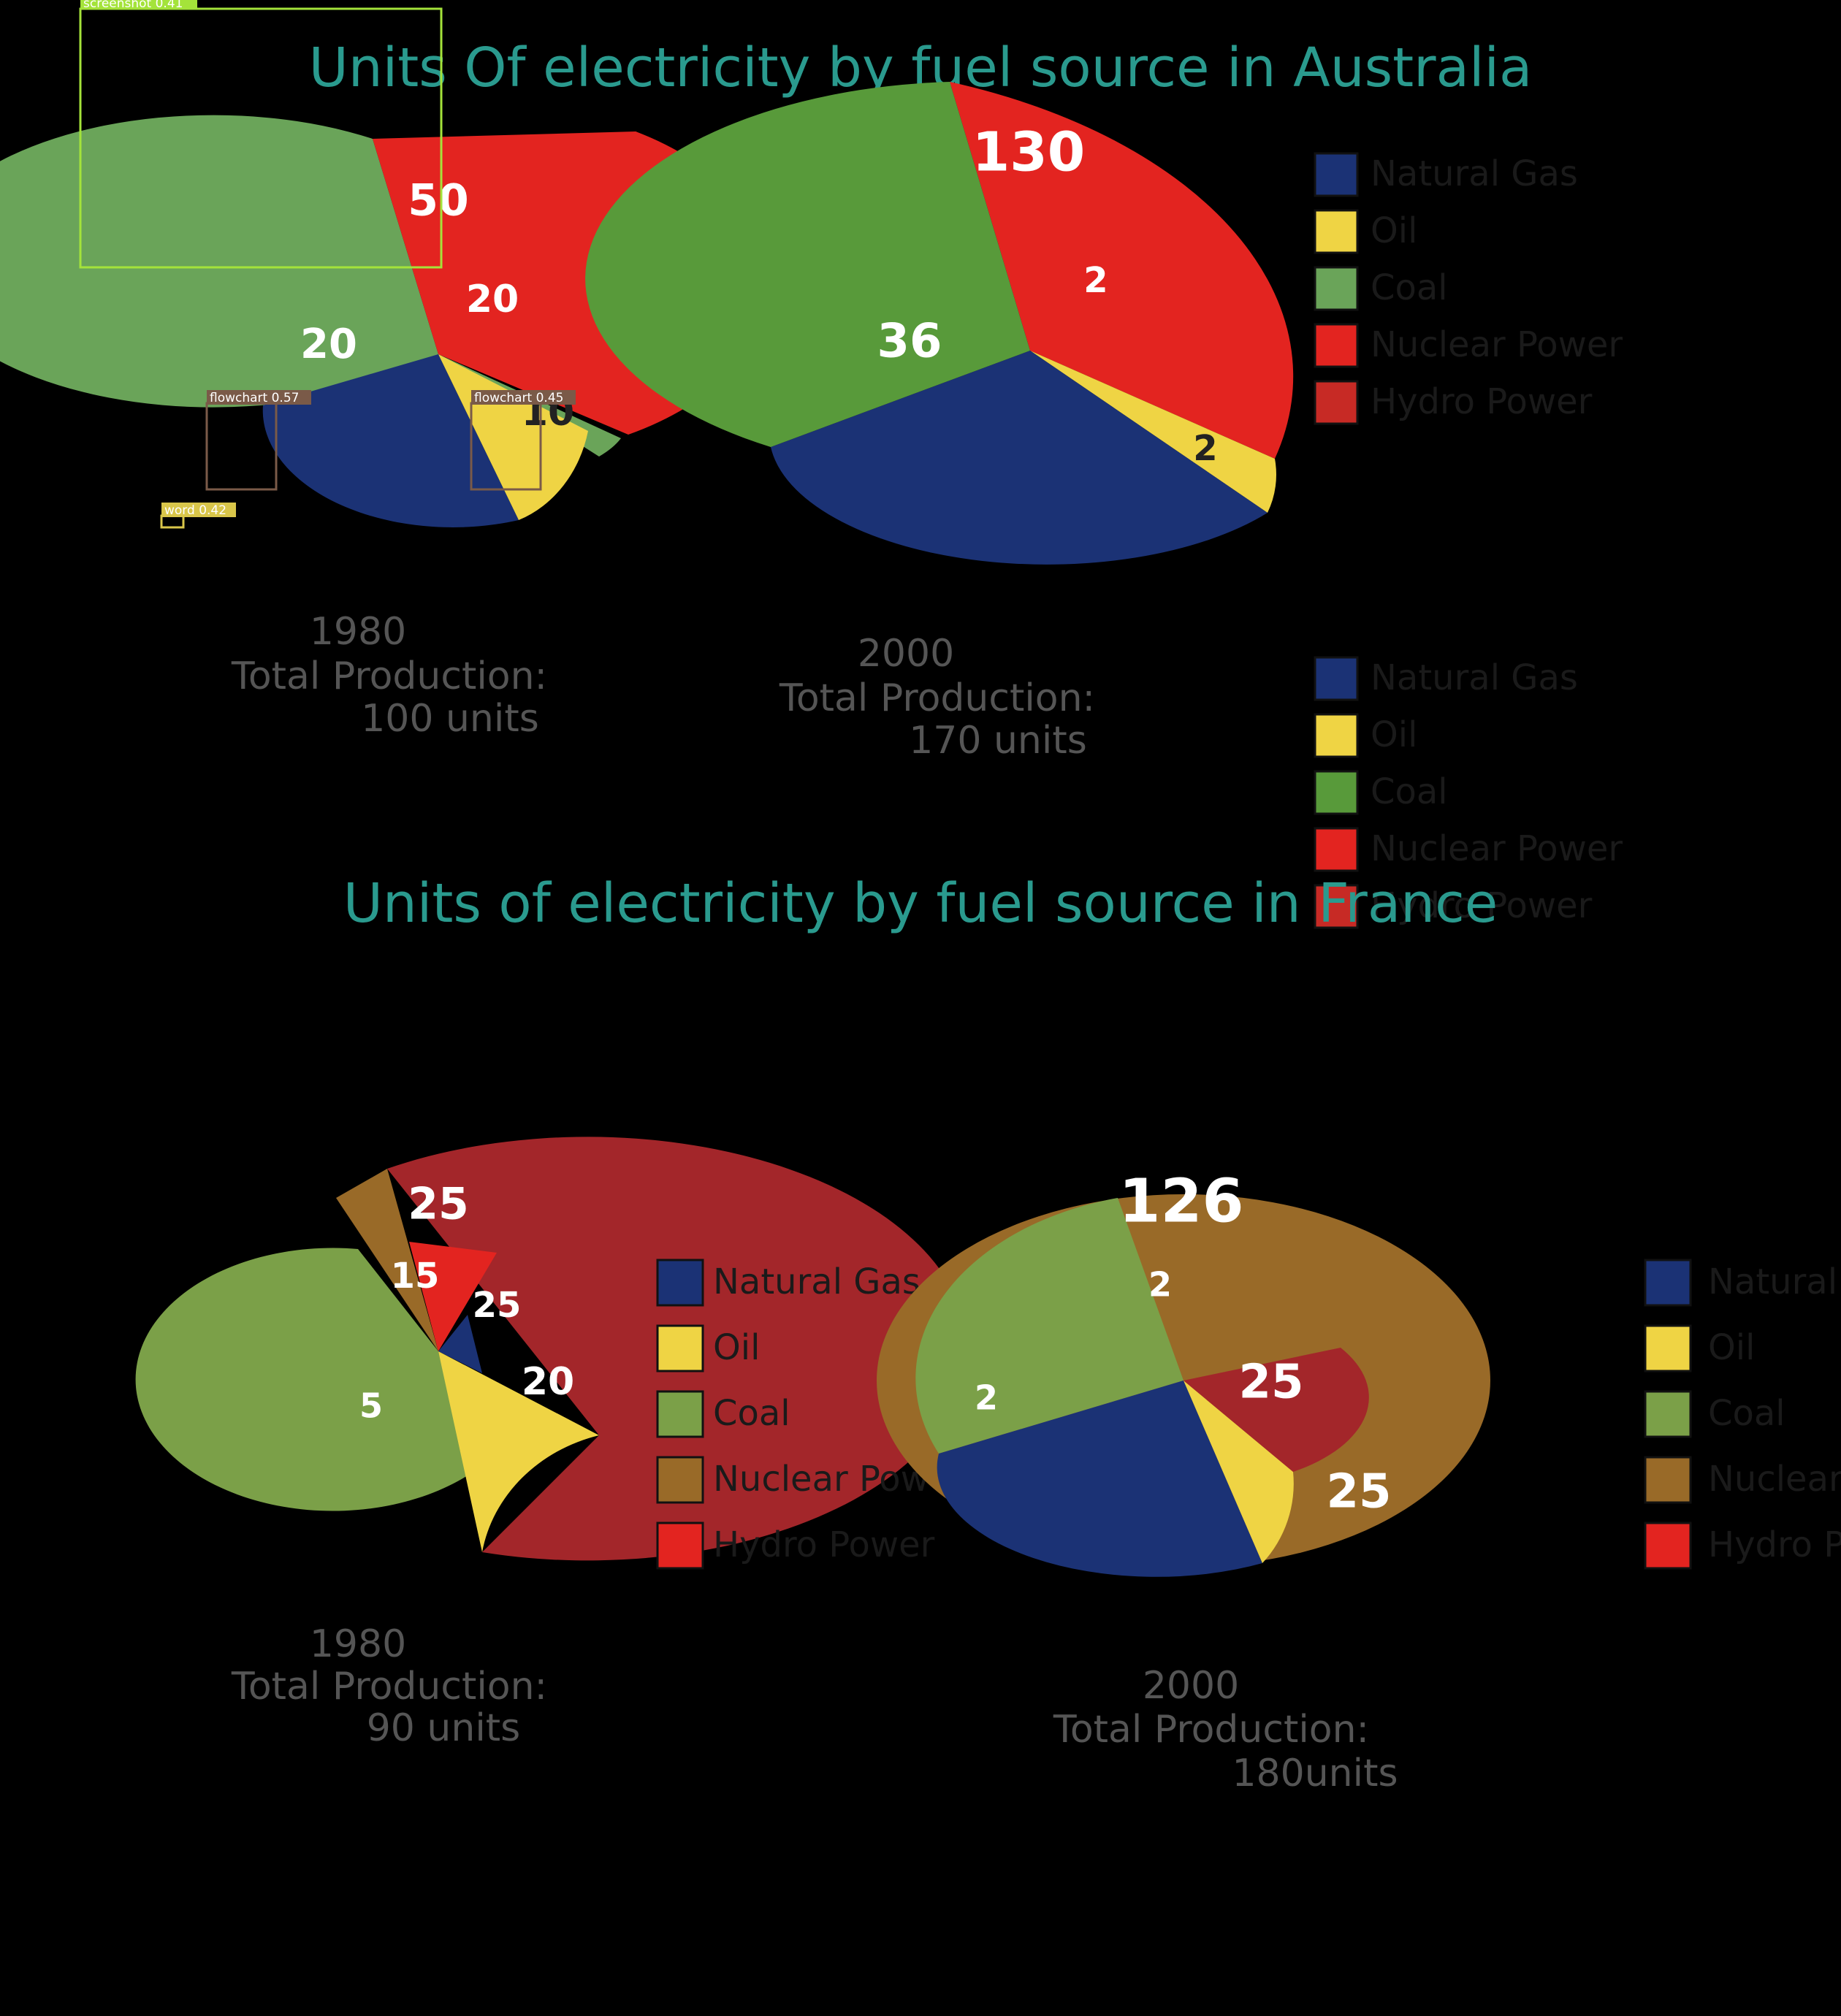 Image resolution: width=1841 pixels, height=2016 pixels. Describe the element at coordinates (453, 1296) in the screenshot. I see `slice-fr1980-hydro-bright` at that location.